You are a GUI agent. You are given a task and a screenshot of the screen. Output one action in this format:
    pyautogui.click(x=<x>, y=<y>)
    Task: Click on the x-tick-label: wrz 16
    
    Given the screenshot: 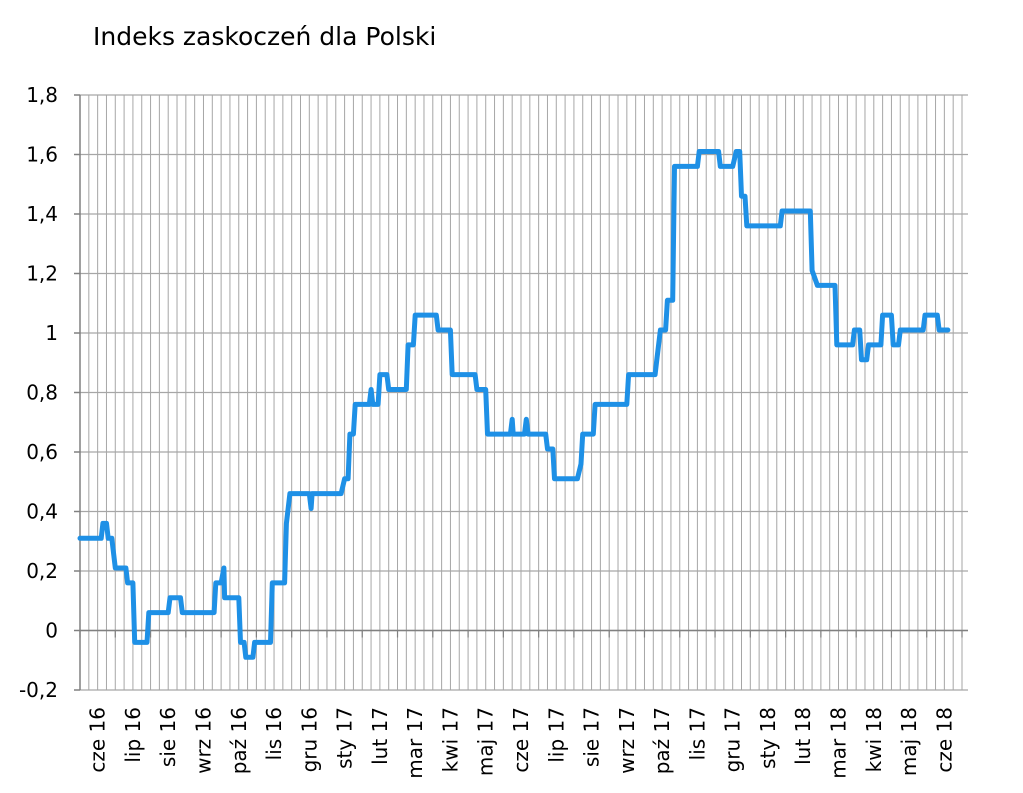 What is the action you would take?
    pyautogui.click(x=203, y=740)
    